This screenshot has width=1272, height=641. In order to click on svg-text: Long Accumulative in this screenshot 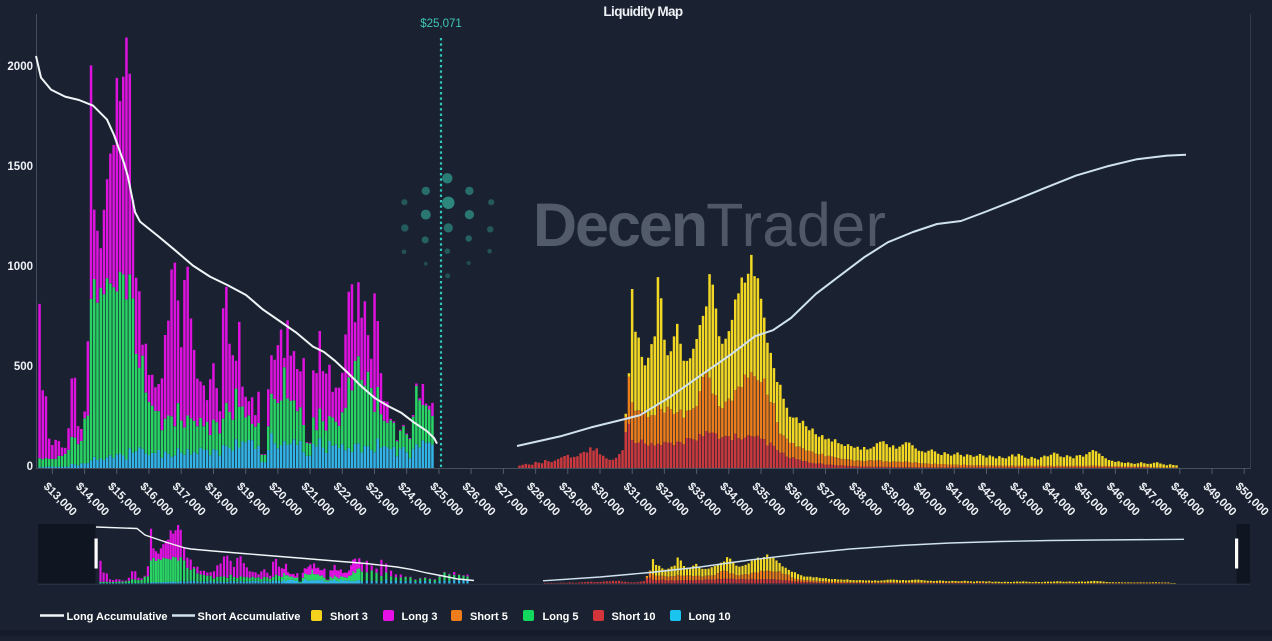, I will do `click(117, 617)`.